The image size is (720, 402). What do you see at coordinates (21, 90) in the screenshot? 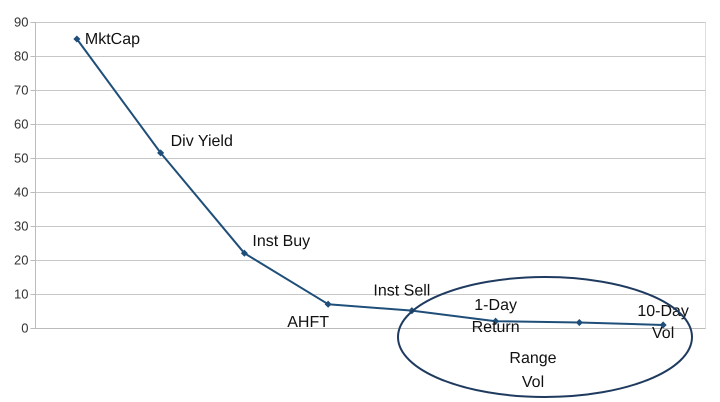
I see `y-tick-label: 70` at bounding box center [21, 90].